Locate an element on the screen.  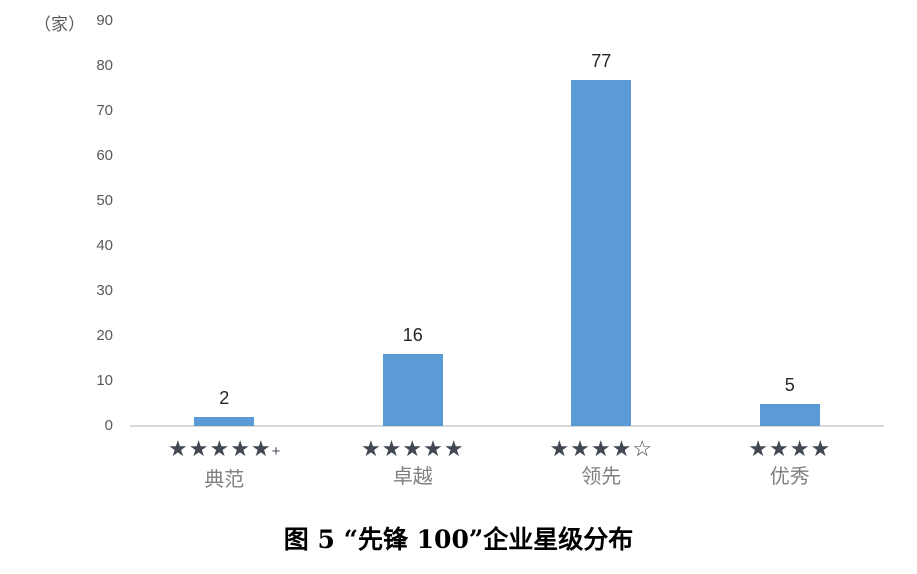
y-axis-tick-label: 50 is located at coordinates (104, 200).